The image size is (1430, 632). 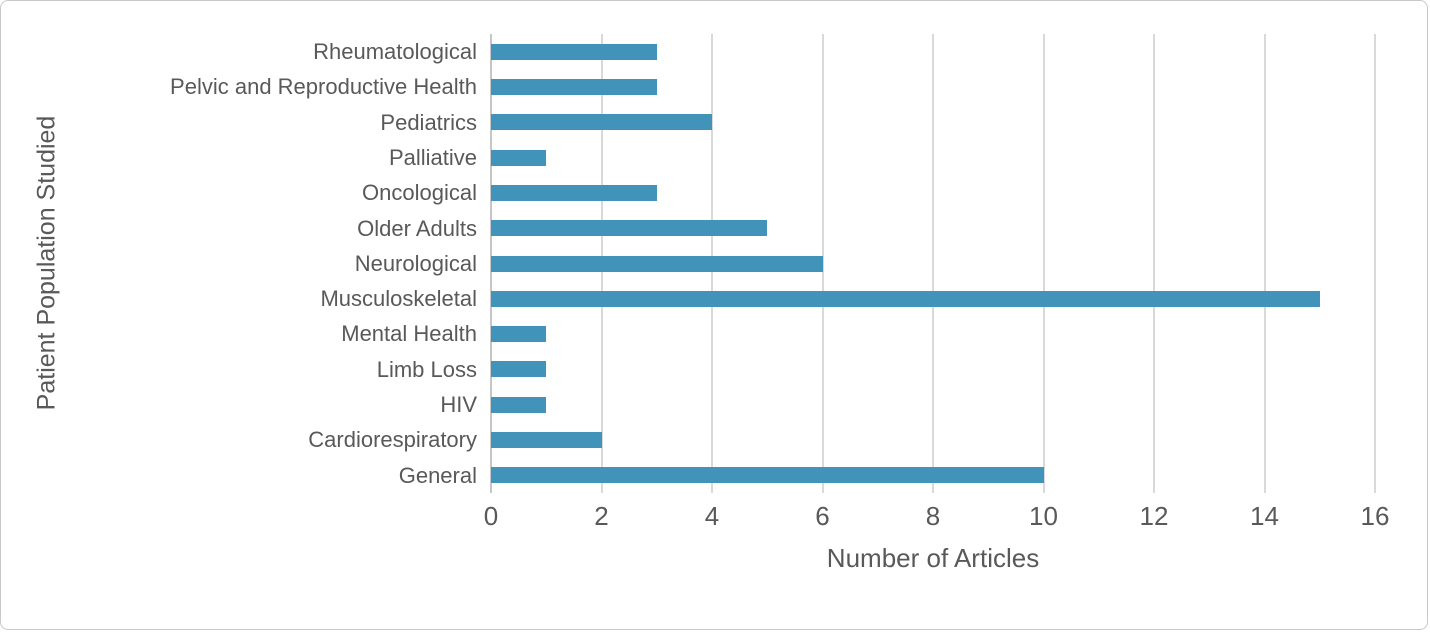 I want to click on category-label-neurological: Neurological, so click(x=415, y=263).